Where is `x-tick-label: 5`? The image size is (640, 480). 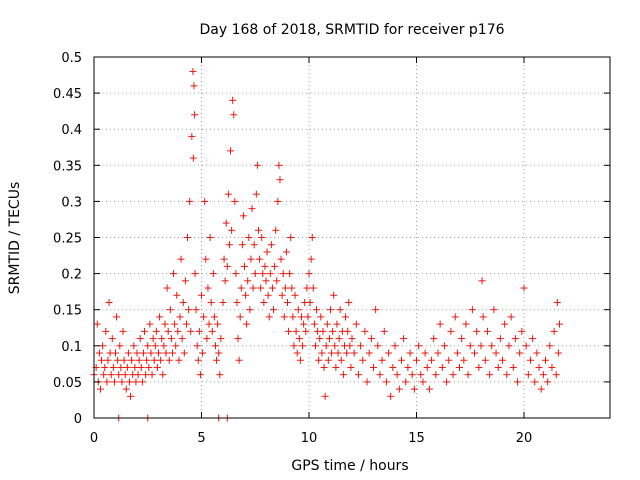
x-tick-label: 5 is located at coordinates (201, 438).